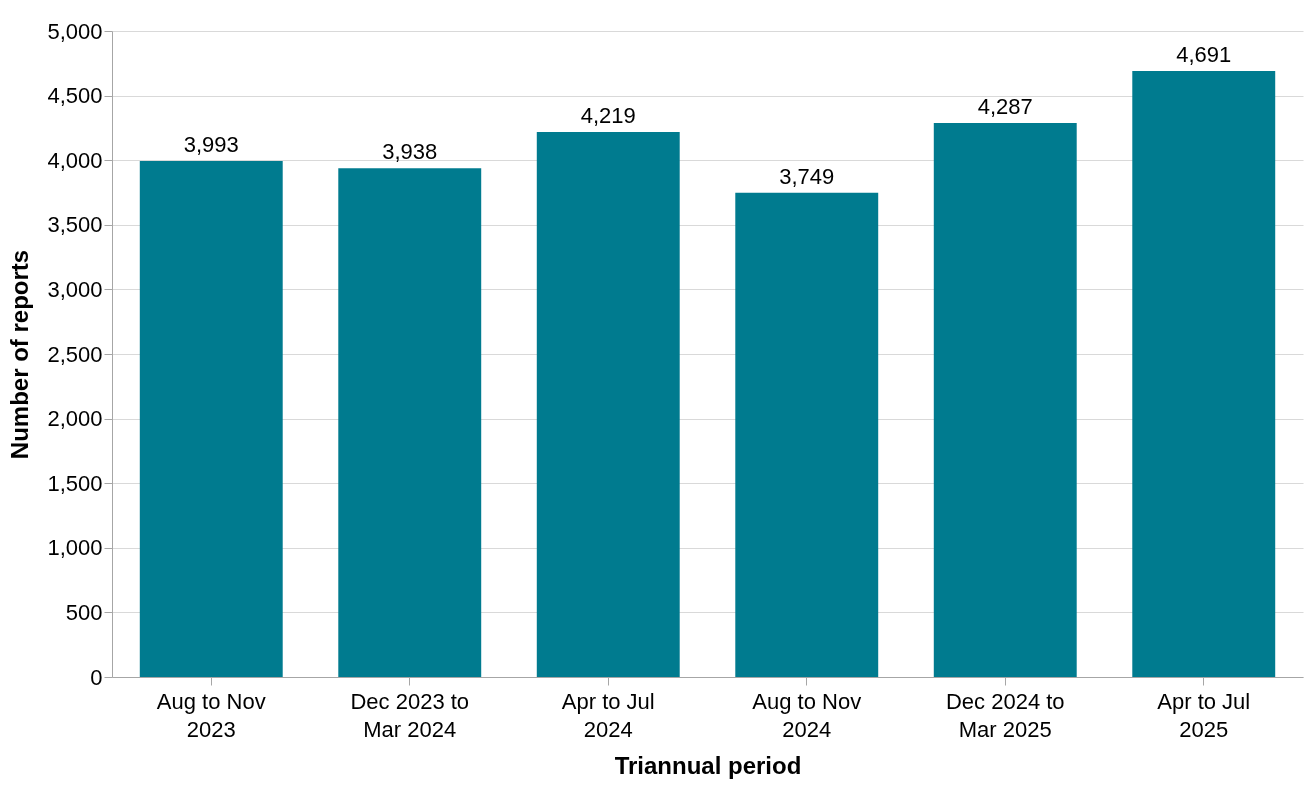 The width and height of the screenshot is (1311, 786). What do you see at coordinates (608, 715) in the screenshot?
I see `x-tick-label: Apr to Jul 2024` at bounding box center [608, 715].